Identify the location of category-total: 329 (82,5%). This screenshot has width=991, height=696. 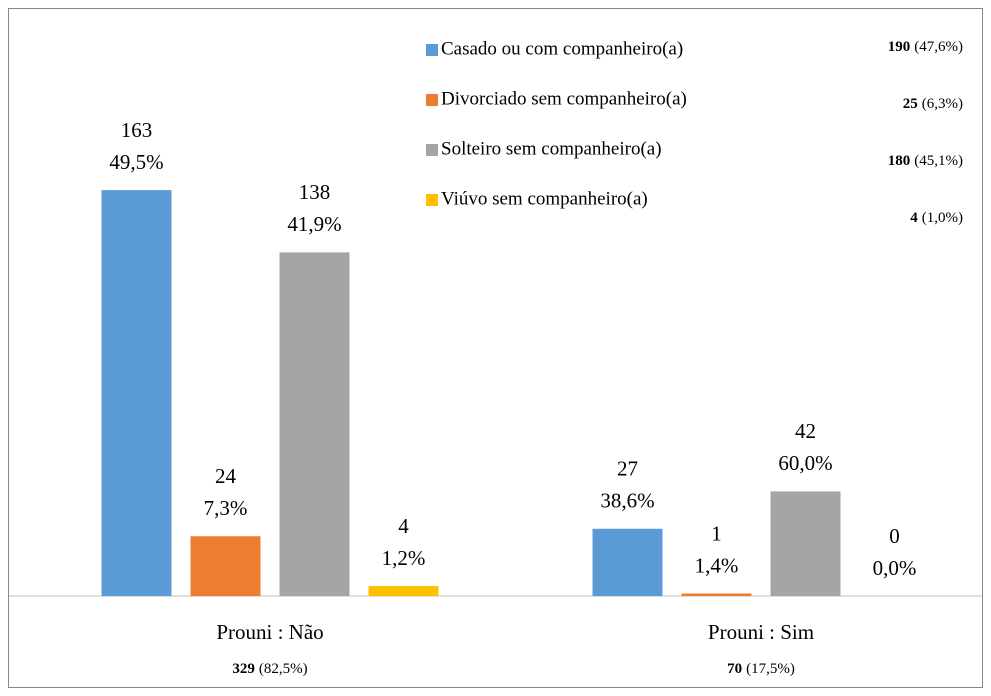
(269, 669).